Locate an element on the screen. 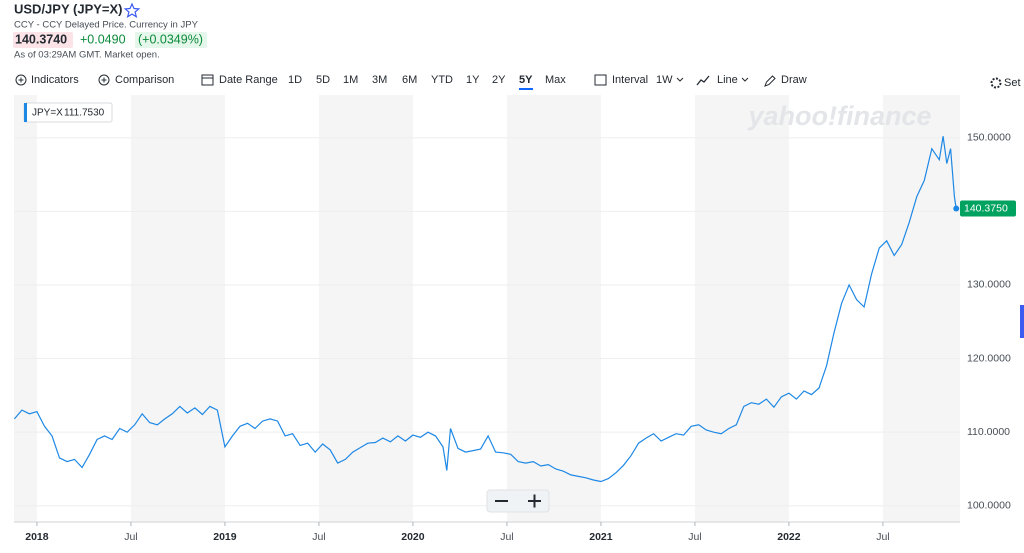  indicators-button: Indicators is located at coordinates (55, 80).